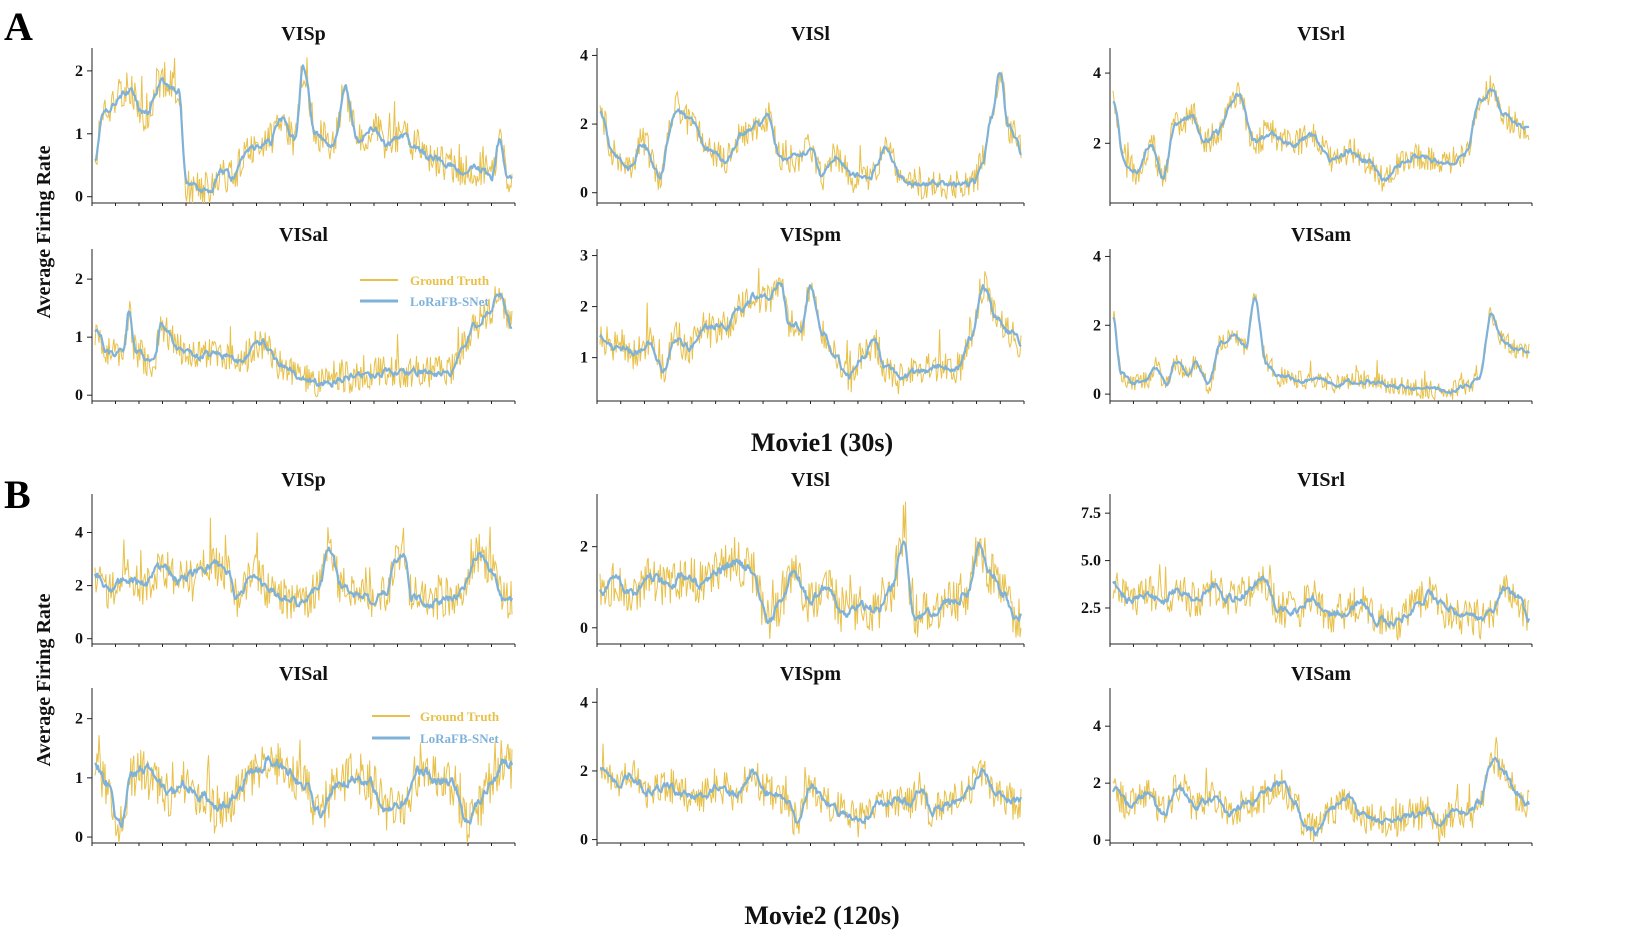 The image size is (1644, 932). I want to click on subplot-b-visp: VISp 0 2 4, so click(295, 558).